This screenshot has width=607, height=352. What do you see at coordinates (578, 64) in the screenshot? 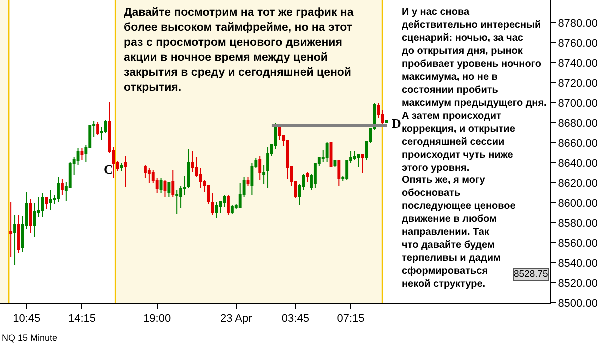
I see `y-tick-label: 8740.00` at bounding box center [578, 64].